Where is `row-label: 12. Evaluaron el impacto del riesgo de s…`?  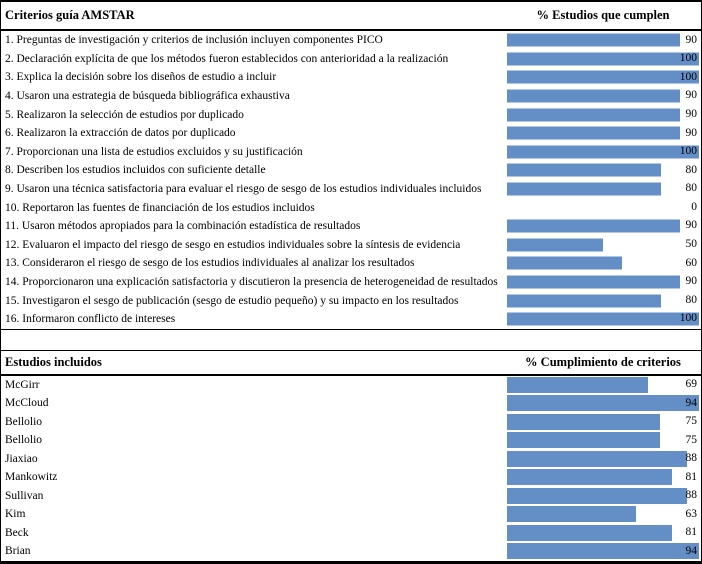
row-label: 12. Evaluaron el impacto del riesgo de s… is located at coordinates (233, 244).